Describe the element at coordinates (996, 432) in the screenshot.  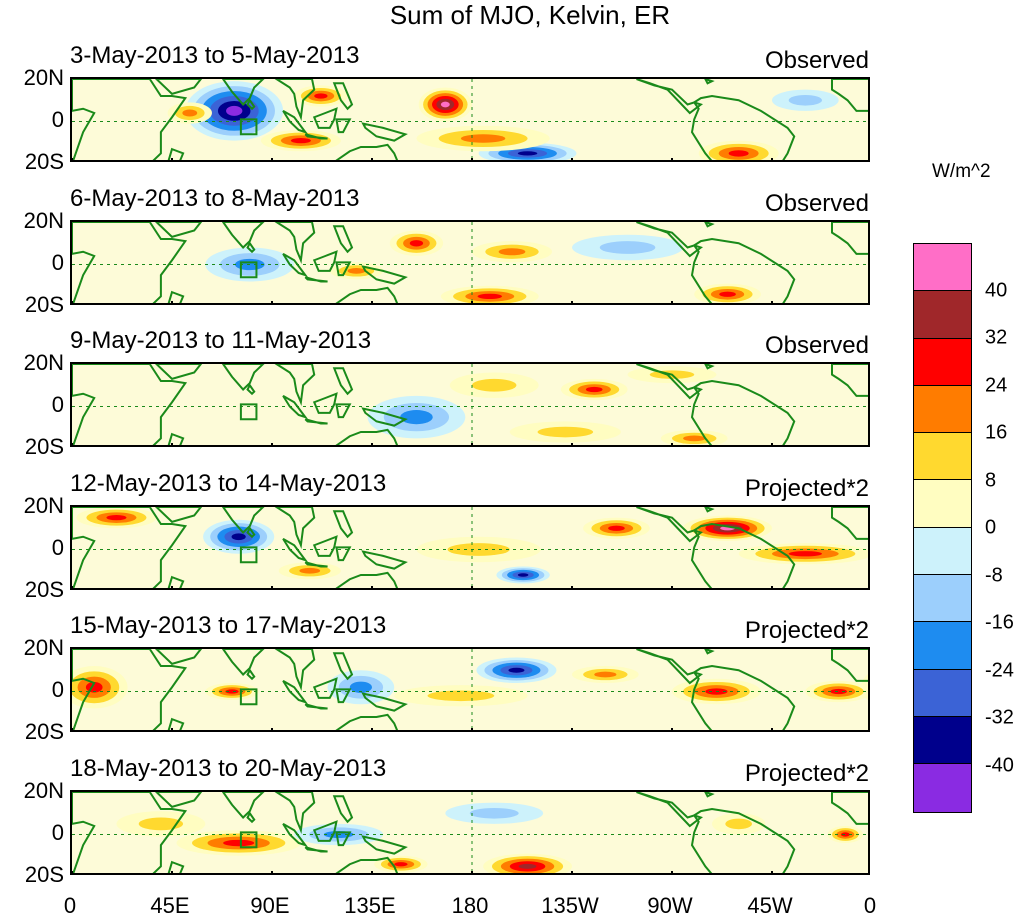
I see `colorbar-tick-label: 16` at that location.